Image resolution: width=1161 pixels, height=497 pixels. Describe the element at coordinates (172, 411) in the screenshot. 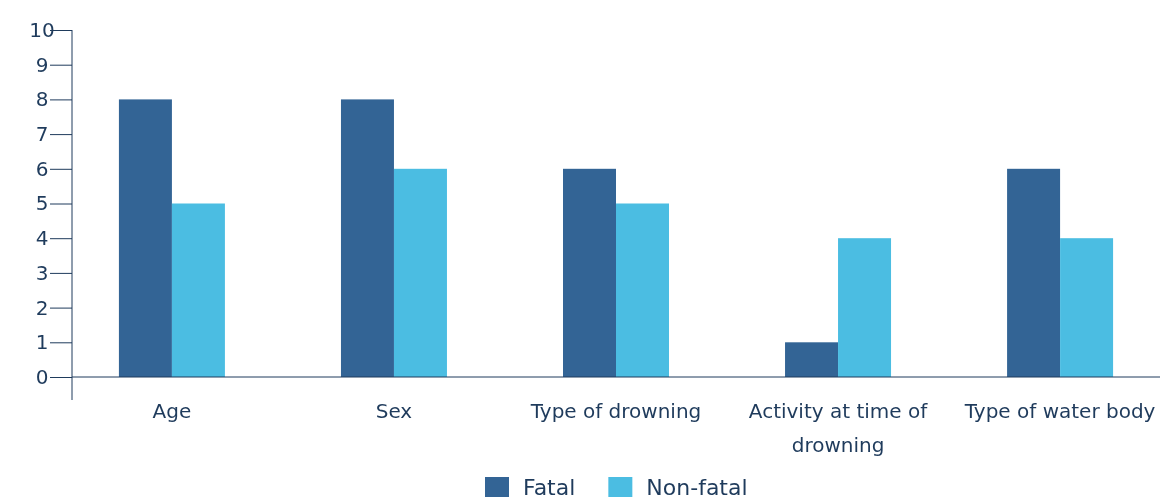

I see `x-tick-label: Age` at that location.